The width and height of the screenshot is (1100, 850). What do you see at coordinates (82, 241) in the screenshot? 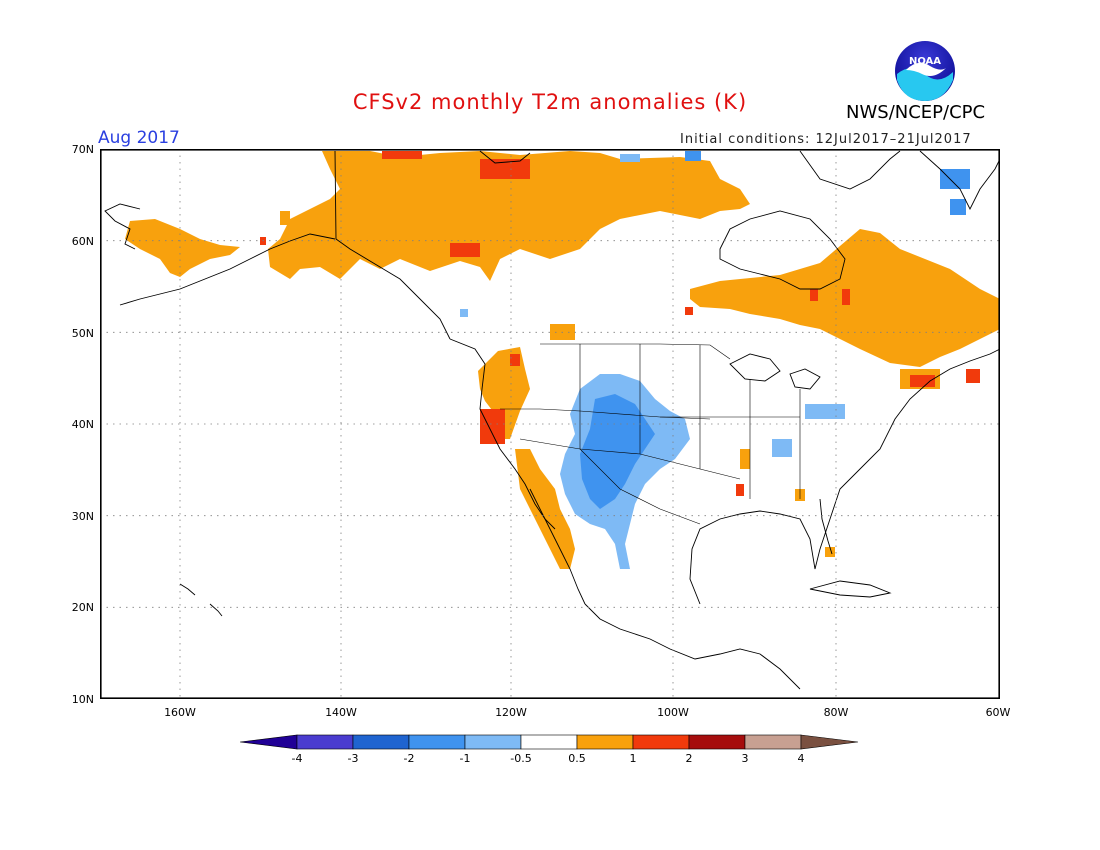
I see `lat-label-60n: 60N` at bounding box center [82, 241].